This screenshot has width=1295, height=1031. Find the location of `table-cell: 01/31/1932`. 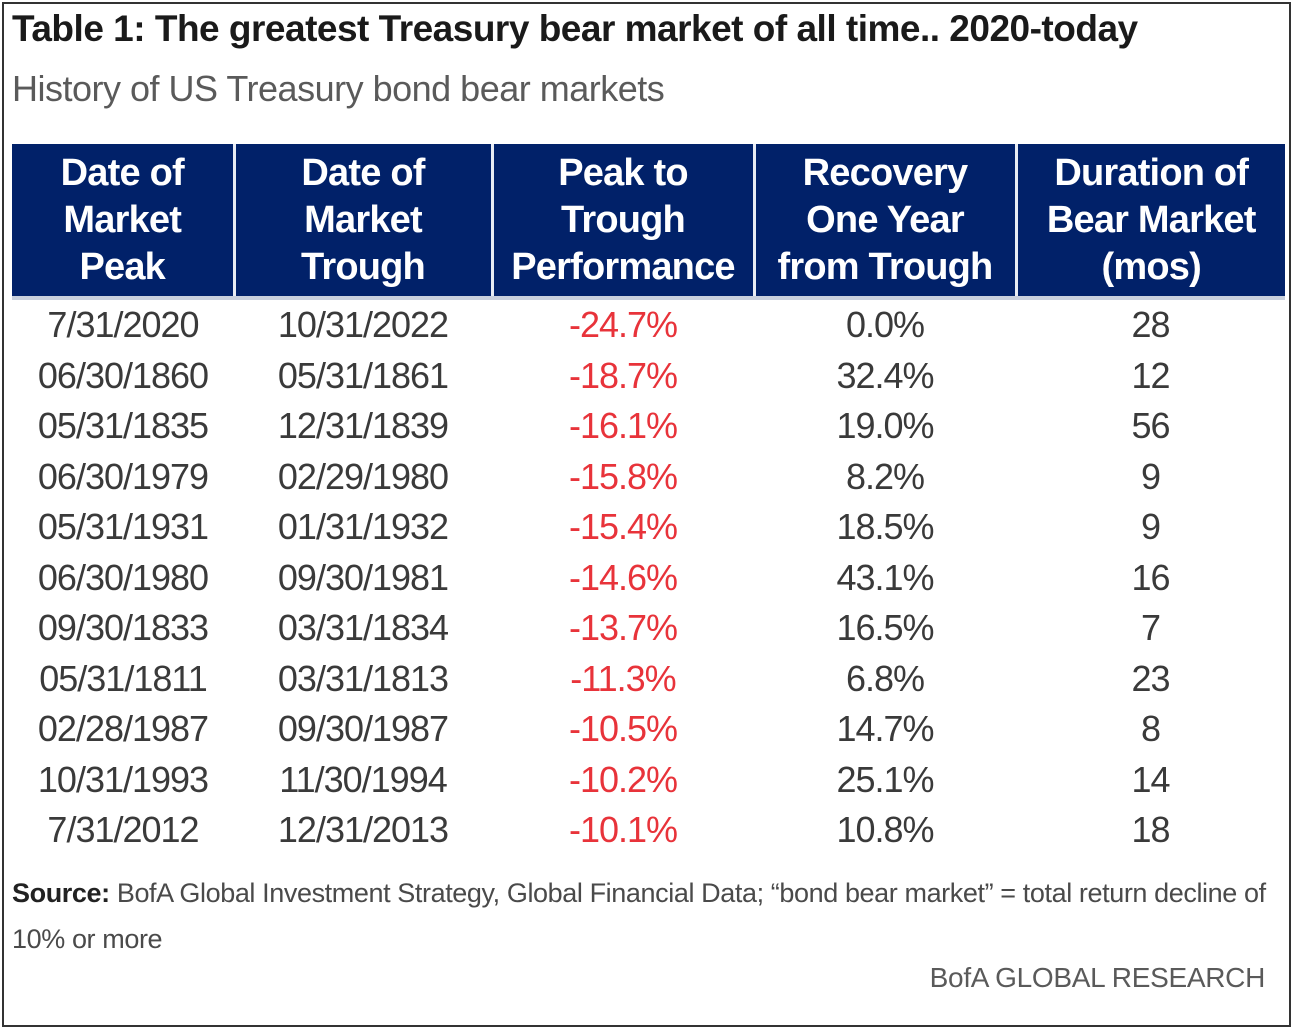

table-cell: 01/31/1932 is located at coordinates (363, 527).